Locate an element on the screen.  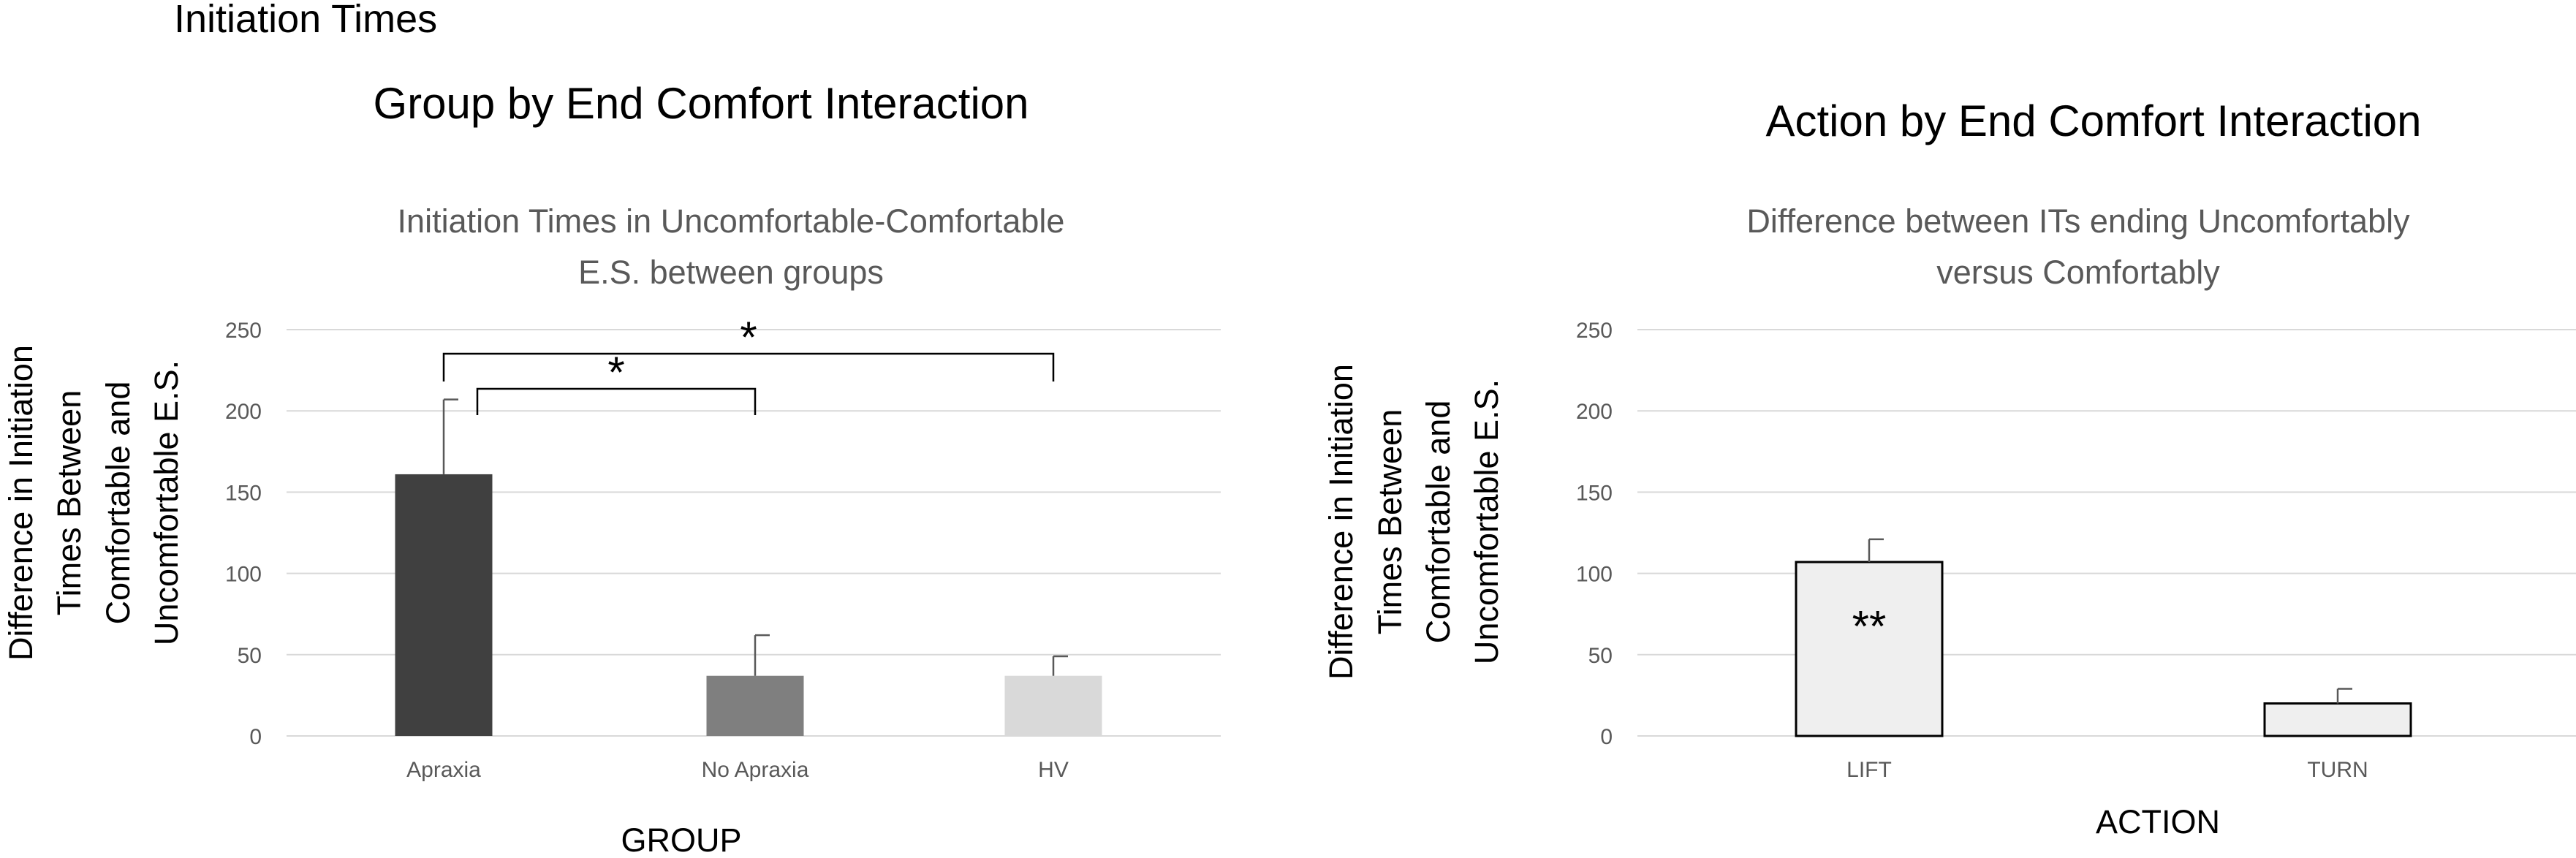
chart-title-line-2: E.S. between groups is located at coordinates (731, 272).